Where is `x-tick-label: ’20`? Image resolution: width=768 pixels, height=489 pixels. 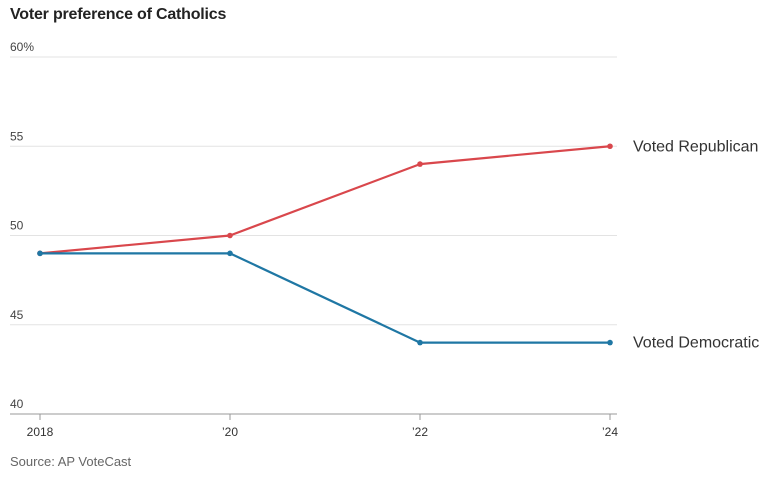 x-tick-label: ’20 is located at coordinates (230, 432).